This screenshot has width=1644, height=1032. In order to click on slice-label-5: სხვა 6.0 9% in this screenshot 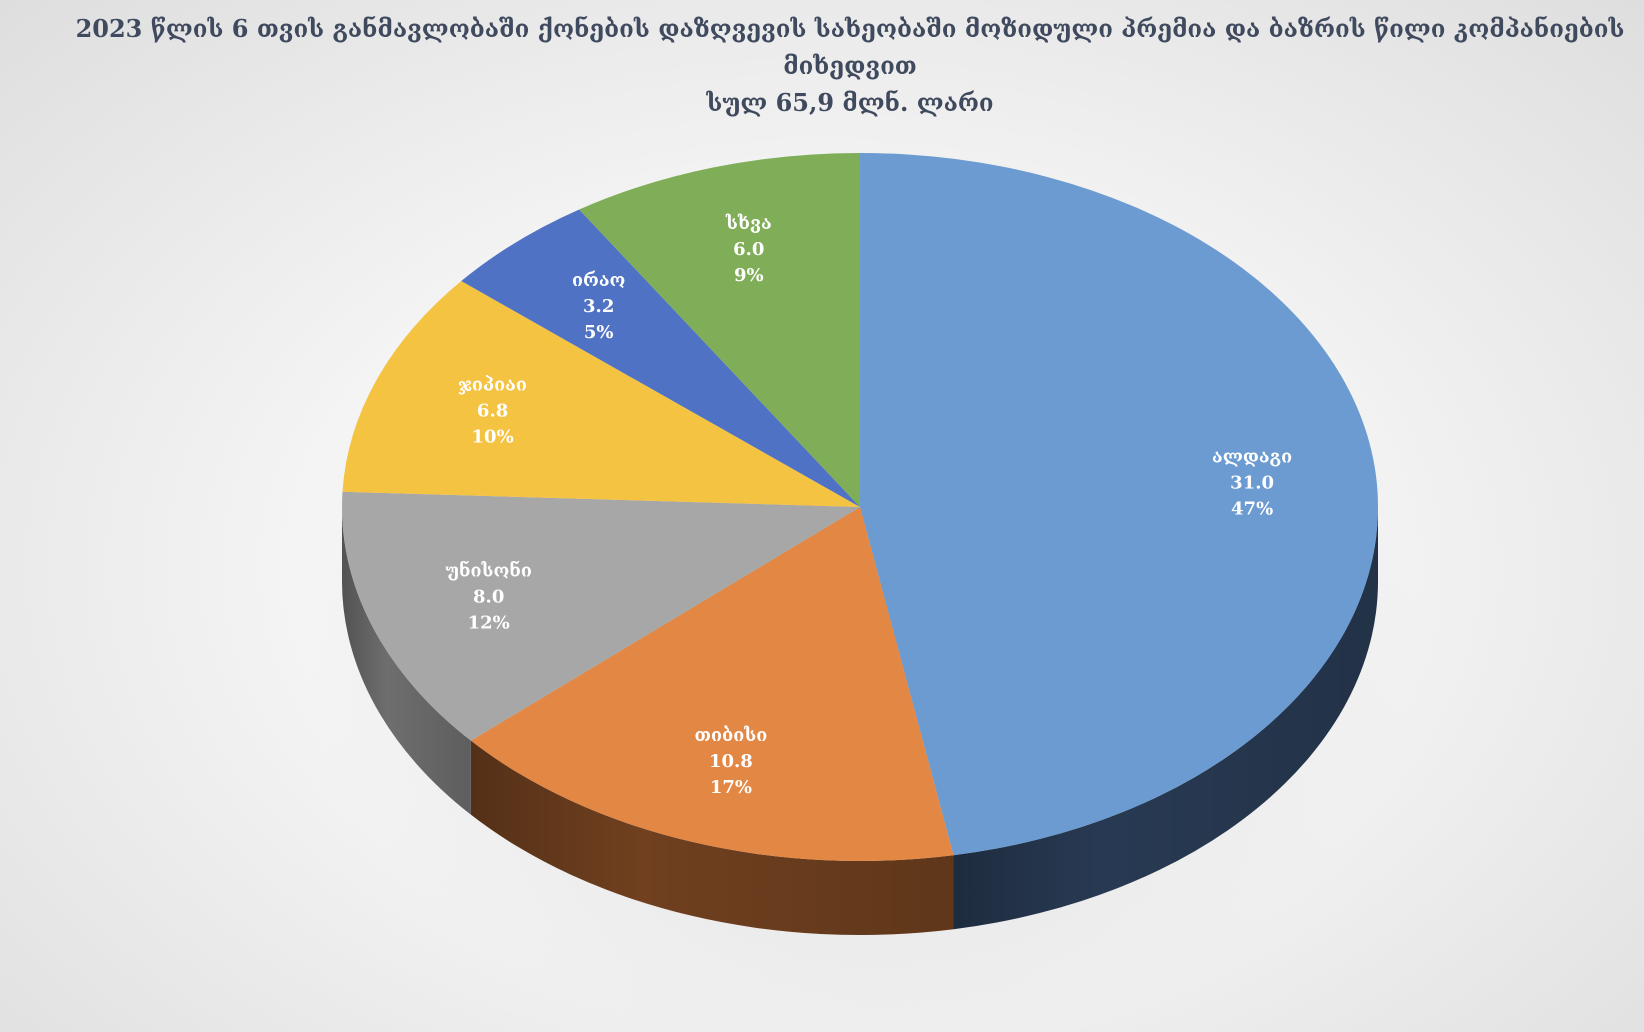, I will do `click(748, 249)`.